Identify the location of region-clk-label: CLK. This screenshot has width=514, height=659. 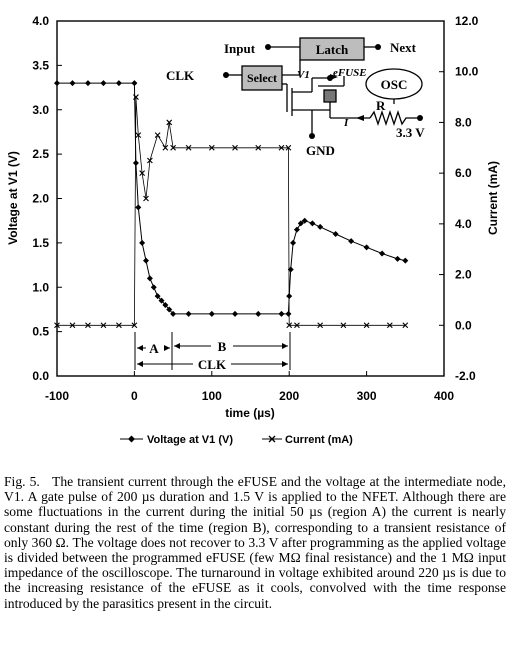
(212, 364).